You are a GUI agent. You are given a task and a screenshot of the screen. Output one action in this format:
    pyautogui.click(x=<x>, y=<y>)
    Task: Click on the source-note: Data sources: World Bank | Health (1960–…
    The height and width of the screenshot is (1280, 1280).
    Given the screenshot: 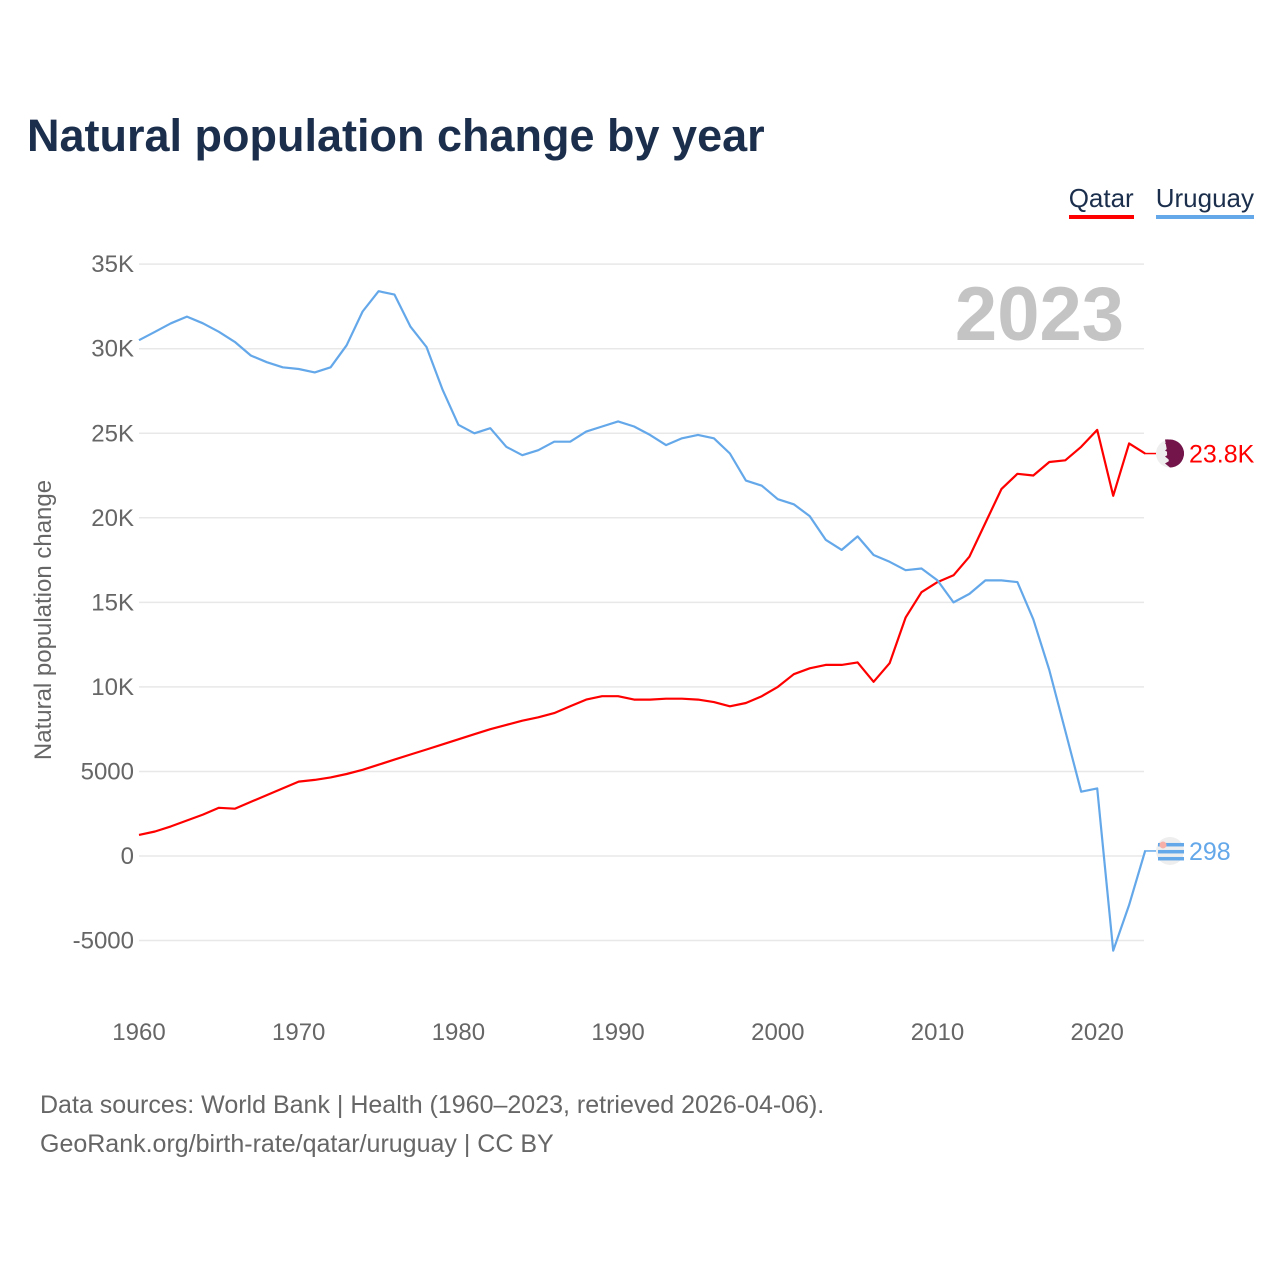 What is the action you would take?
    pyautogui.click(x=432, y=1125)
    